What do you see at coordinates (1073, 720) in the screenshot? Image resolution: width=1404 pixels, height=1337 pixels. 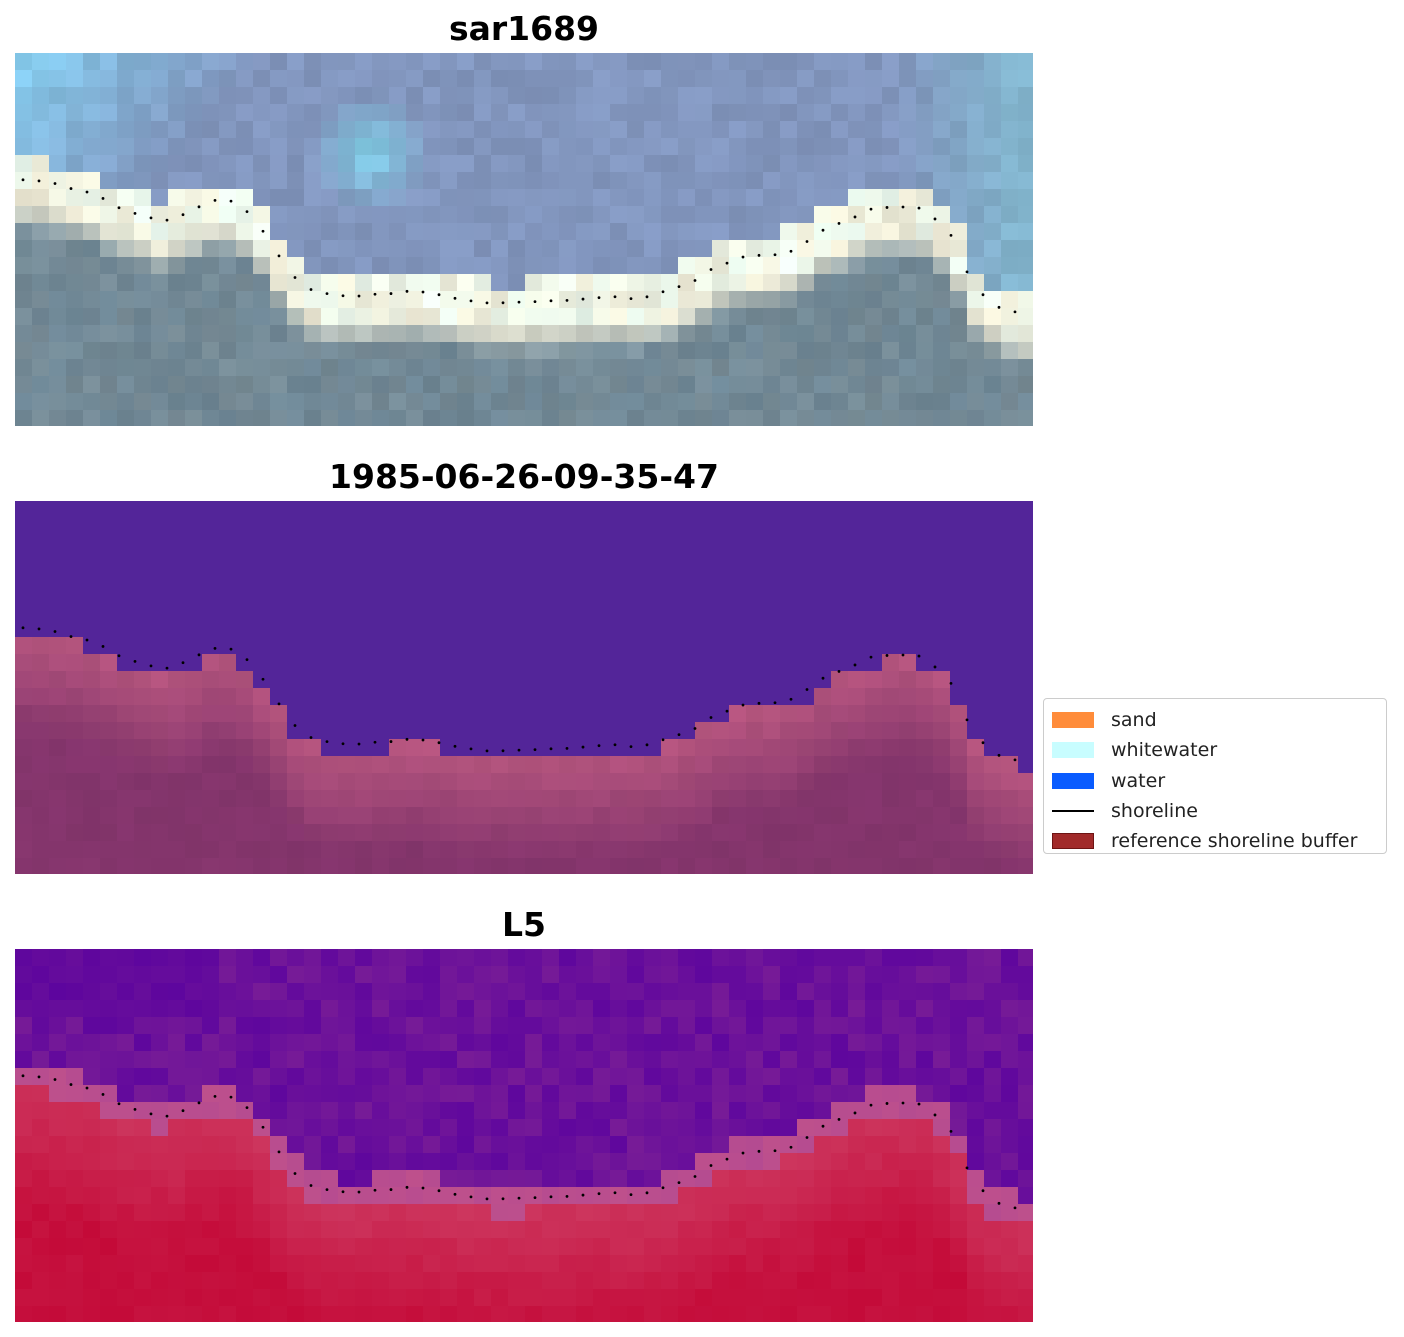 I see `legend-swatch-sand` at bounding box center [1073, 720].